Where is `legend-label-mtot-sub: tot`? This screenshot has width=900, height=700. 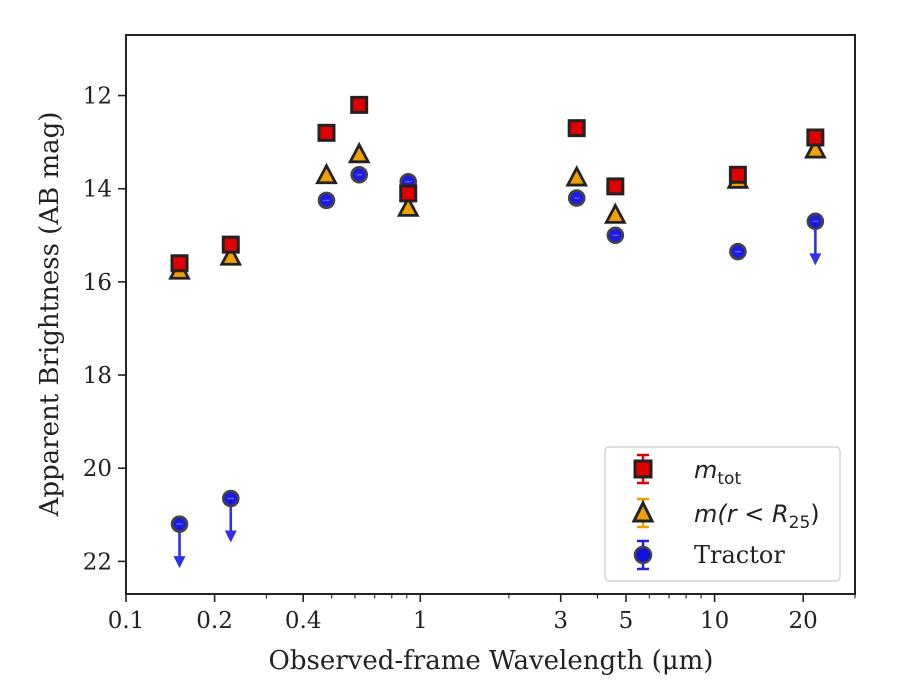
legend-label-mtot-sub: tot is located at coordinates (729, 479).